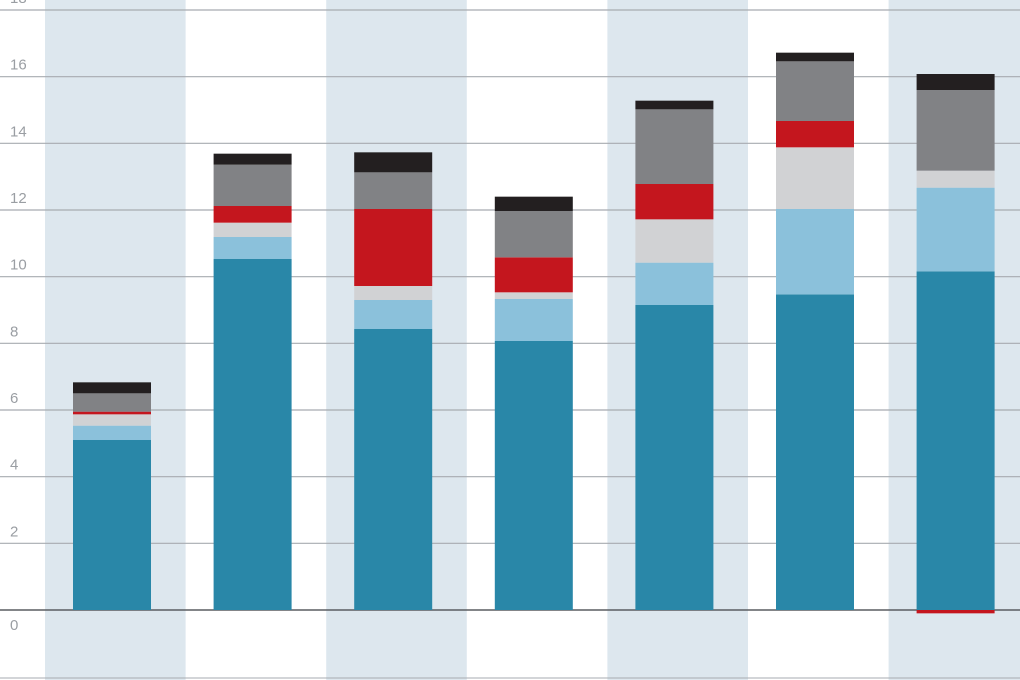  Describe the element at coordinates (18, 65) in the screenshot. I see `y-tick-label: 16` at that location.